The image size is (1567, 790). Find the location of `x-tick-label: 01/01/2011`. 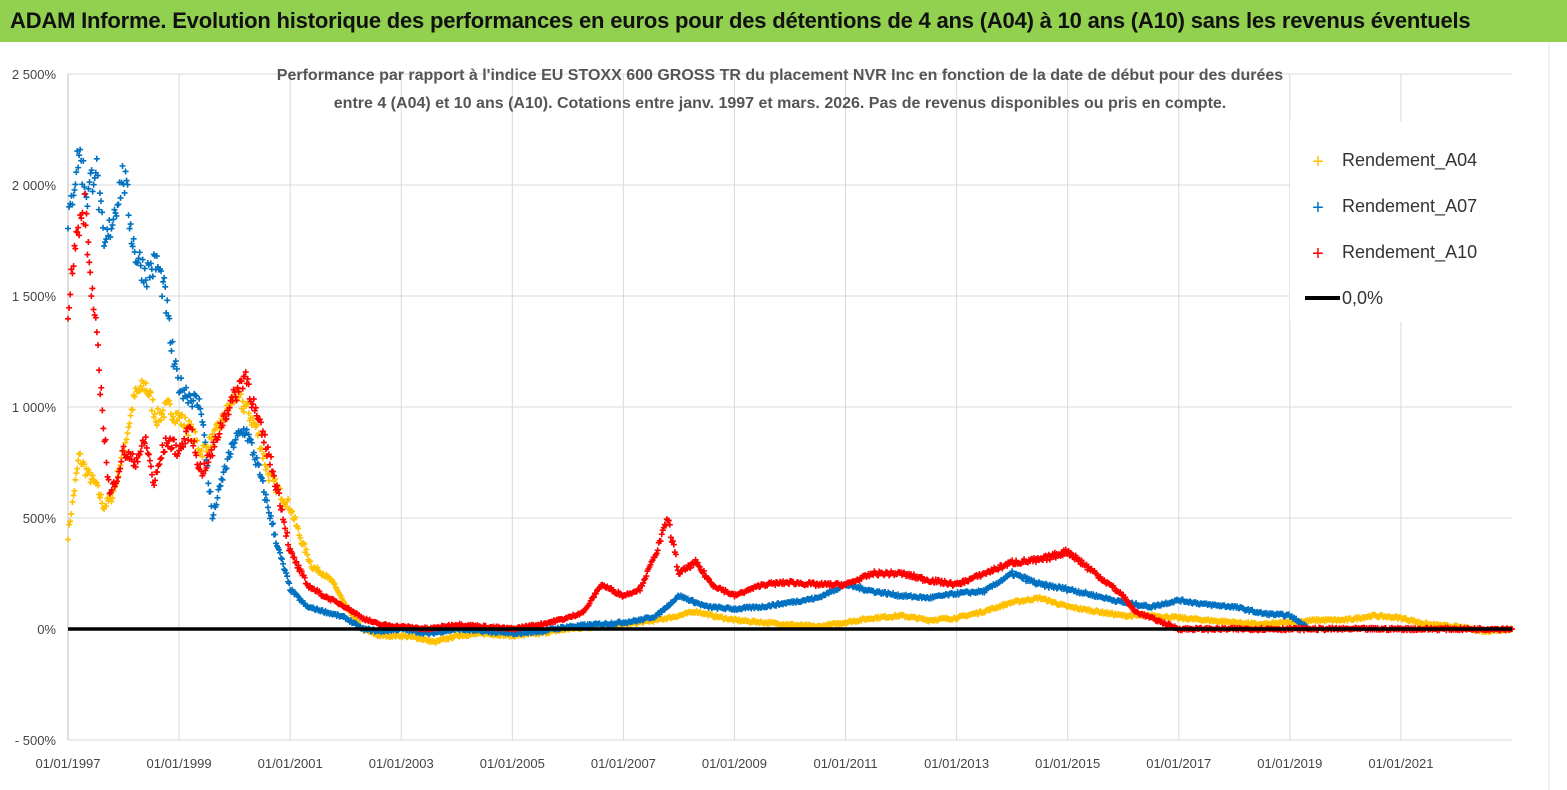

x-tick-label: 01/01/2011 is located at coordinates (845, 763).